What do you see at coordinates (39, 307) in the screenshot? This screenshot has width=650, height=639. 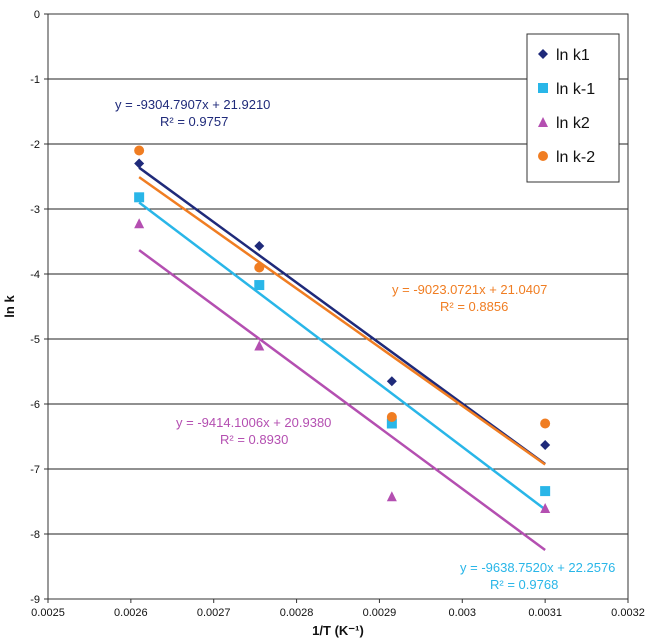 I see `y-axis-ticks: 0 -1 -2 -3 -4 -5 -6 -7 -8 -9` at bounding box center [39, 307].